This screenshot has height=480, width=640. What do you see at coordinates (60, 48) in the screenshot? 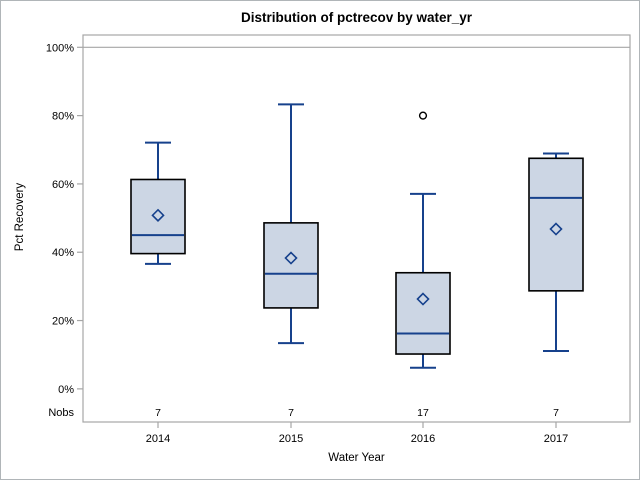
I see `y-tick-label: 100%` at bounding box center [60, 48].